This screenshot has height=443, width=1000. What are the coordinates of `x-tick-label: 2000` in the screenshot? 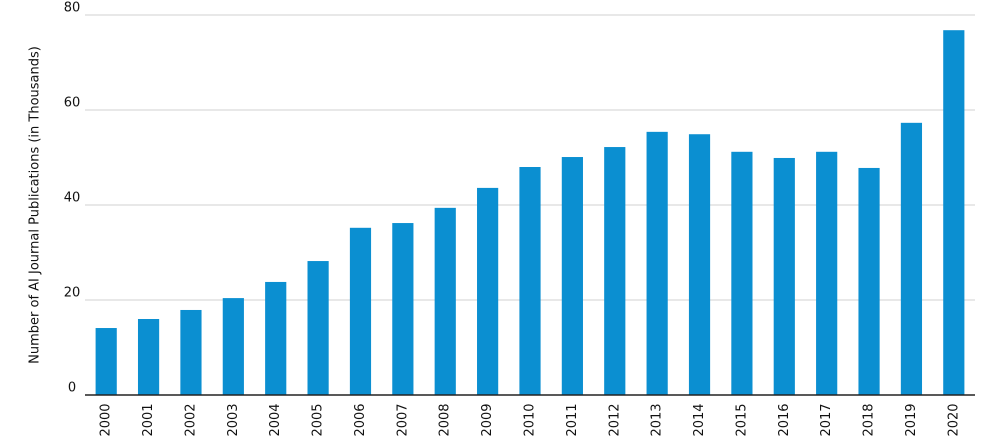 It's located at (106, 419).